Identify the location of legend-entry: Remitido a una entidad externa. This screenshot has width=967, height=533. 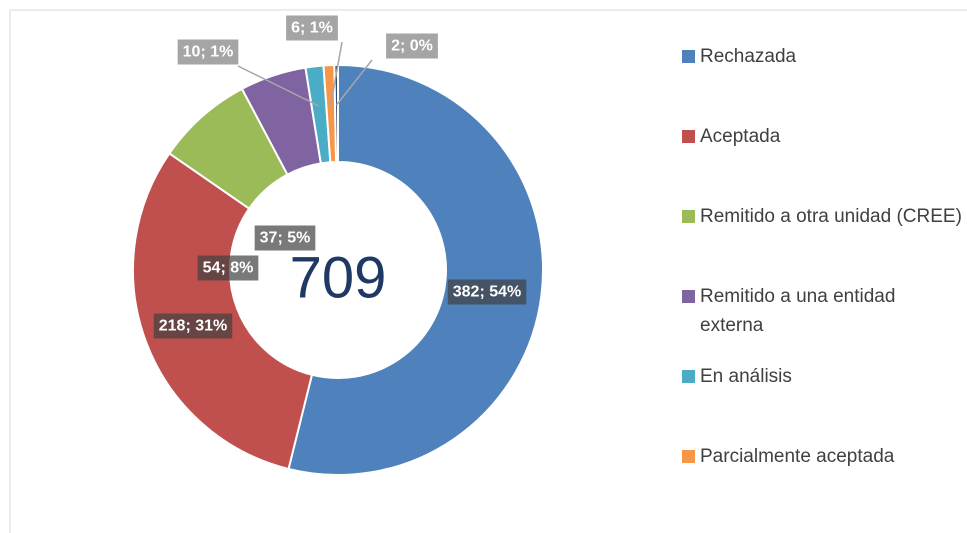
(822, 311).